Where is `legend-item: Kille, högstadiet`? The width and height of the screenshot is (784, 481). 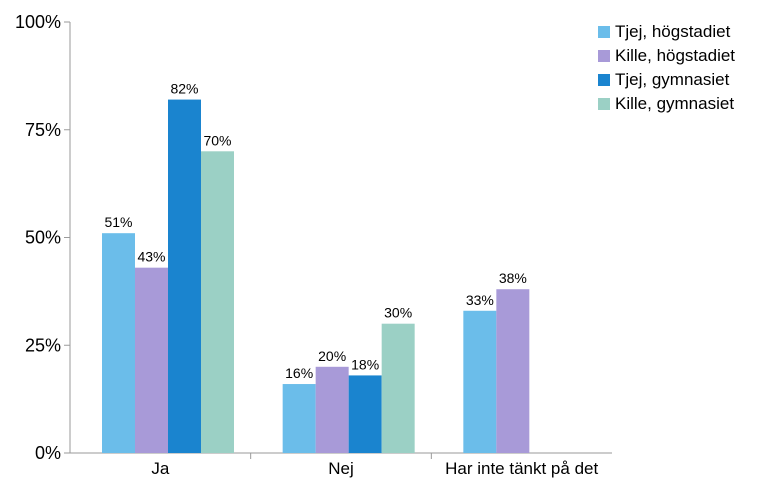
legend-item: Kille, högstadiet is located at coordinates (666, 56).